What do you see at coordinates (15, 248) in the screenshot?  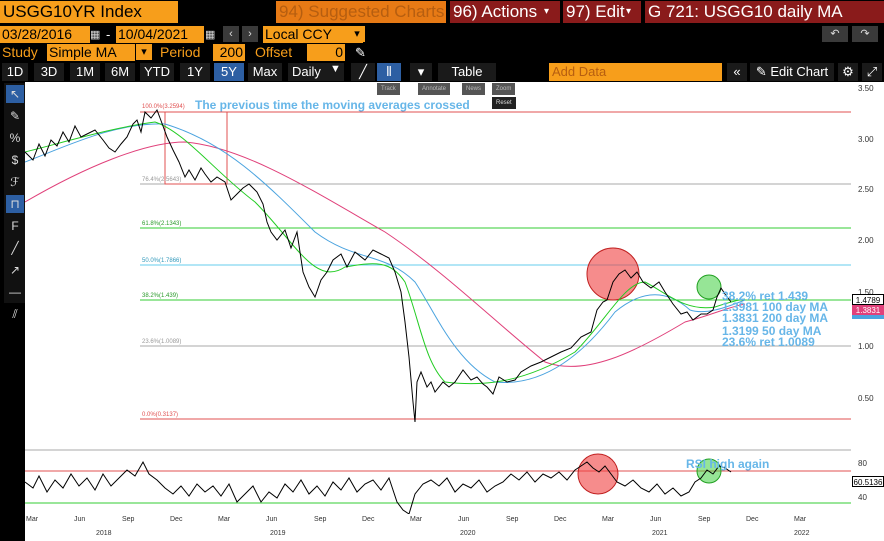 I see `trendline-icon: ╱` at bounding box center [15, 248].